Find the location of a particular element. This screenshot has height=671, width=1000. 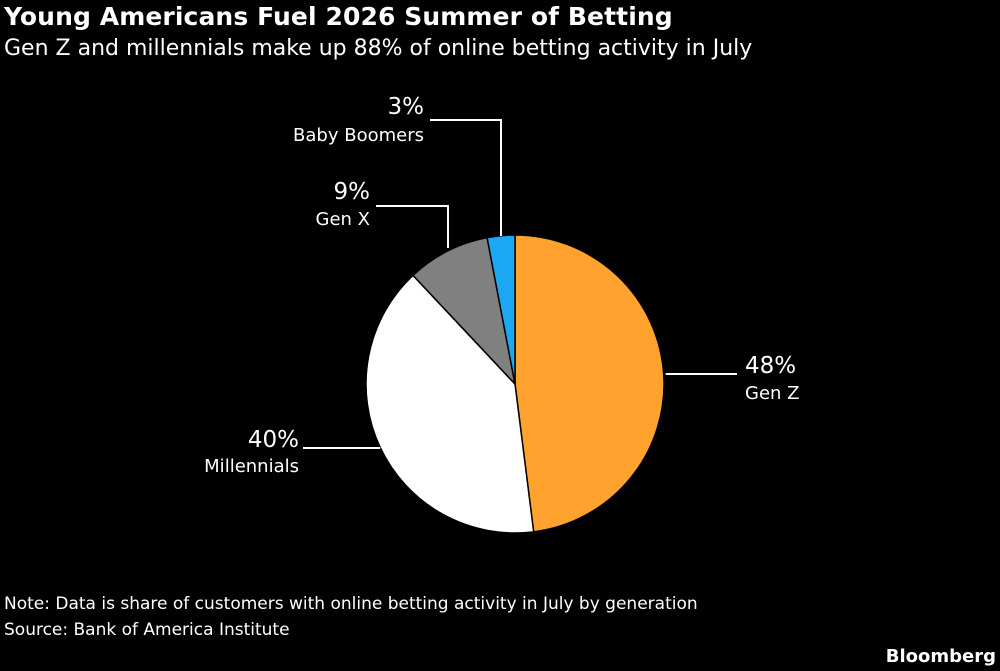

slice-category-label: Baby Boomers is located at coordinates (358, 135).